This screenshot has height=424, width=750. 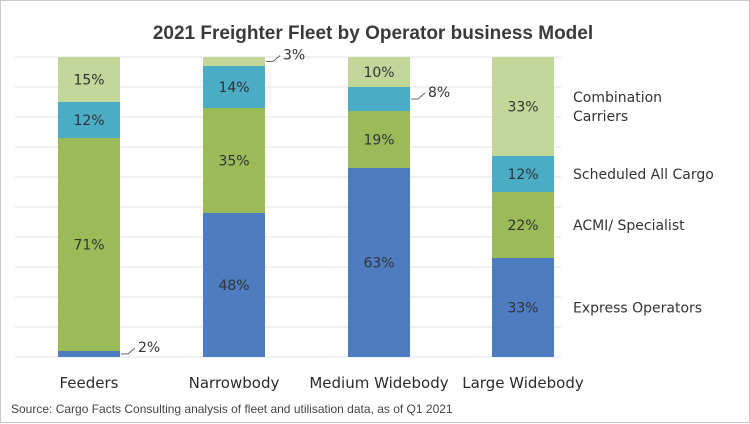 I want to click on data-label: 2%, so click(x=149, y=348).